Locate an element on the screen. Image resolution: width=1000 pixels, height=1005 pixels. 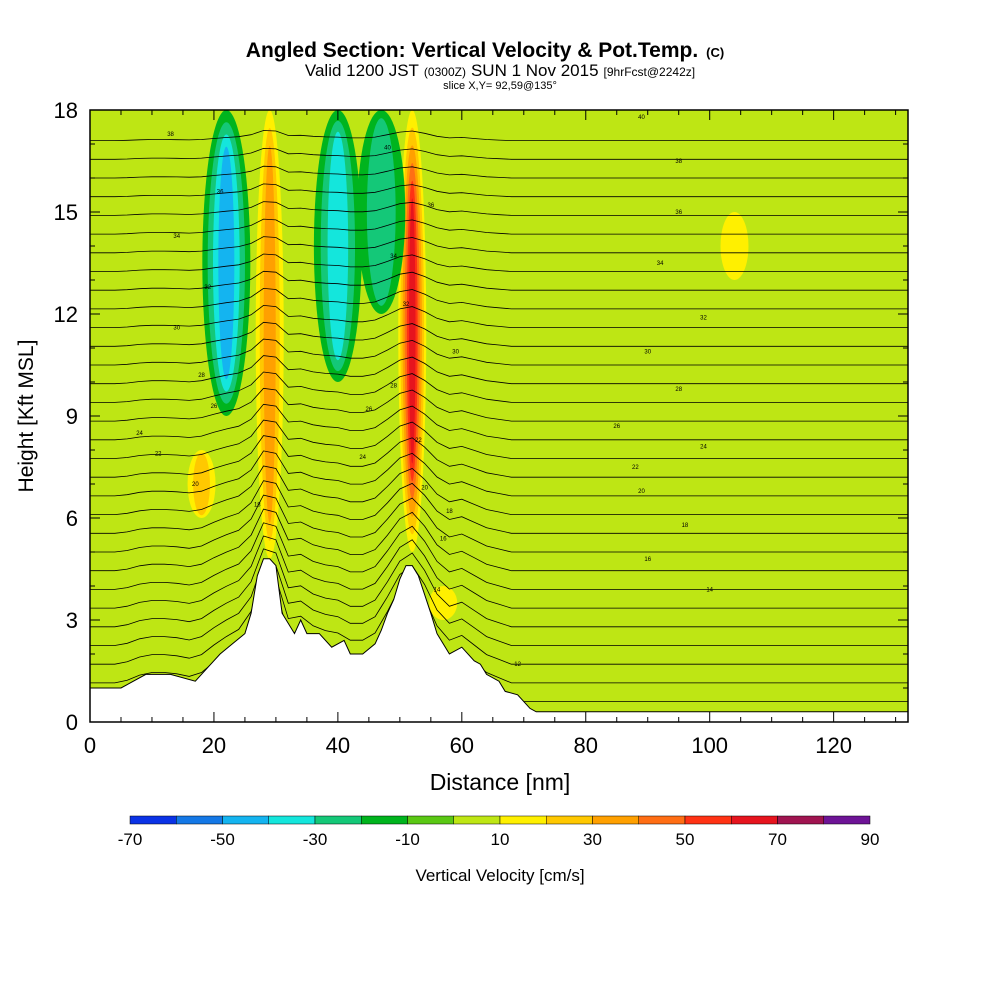
y-tick-label: 12 is located at coordinates (66, 314).